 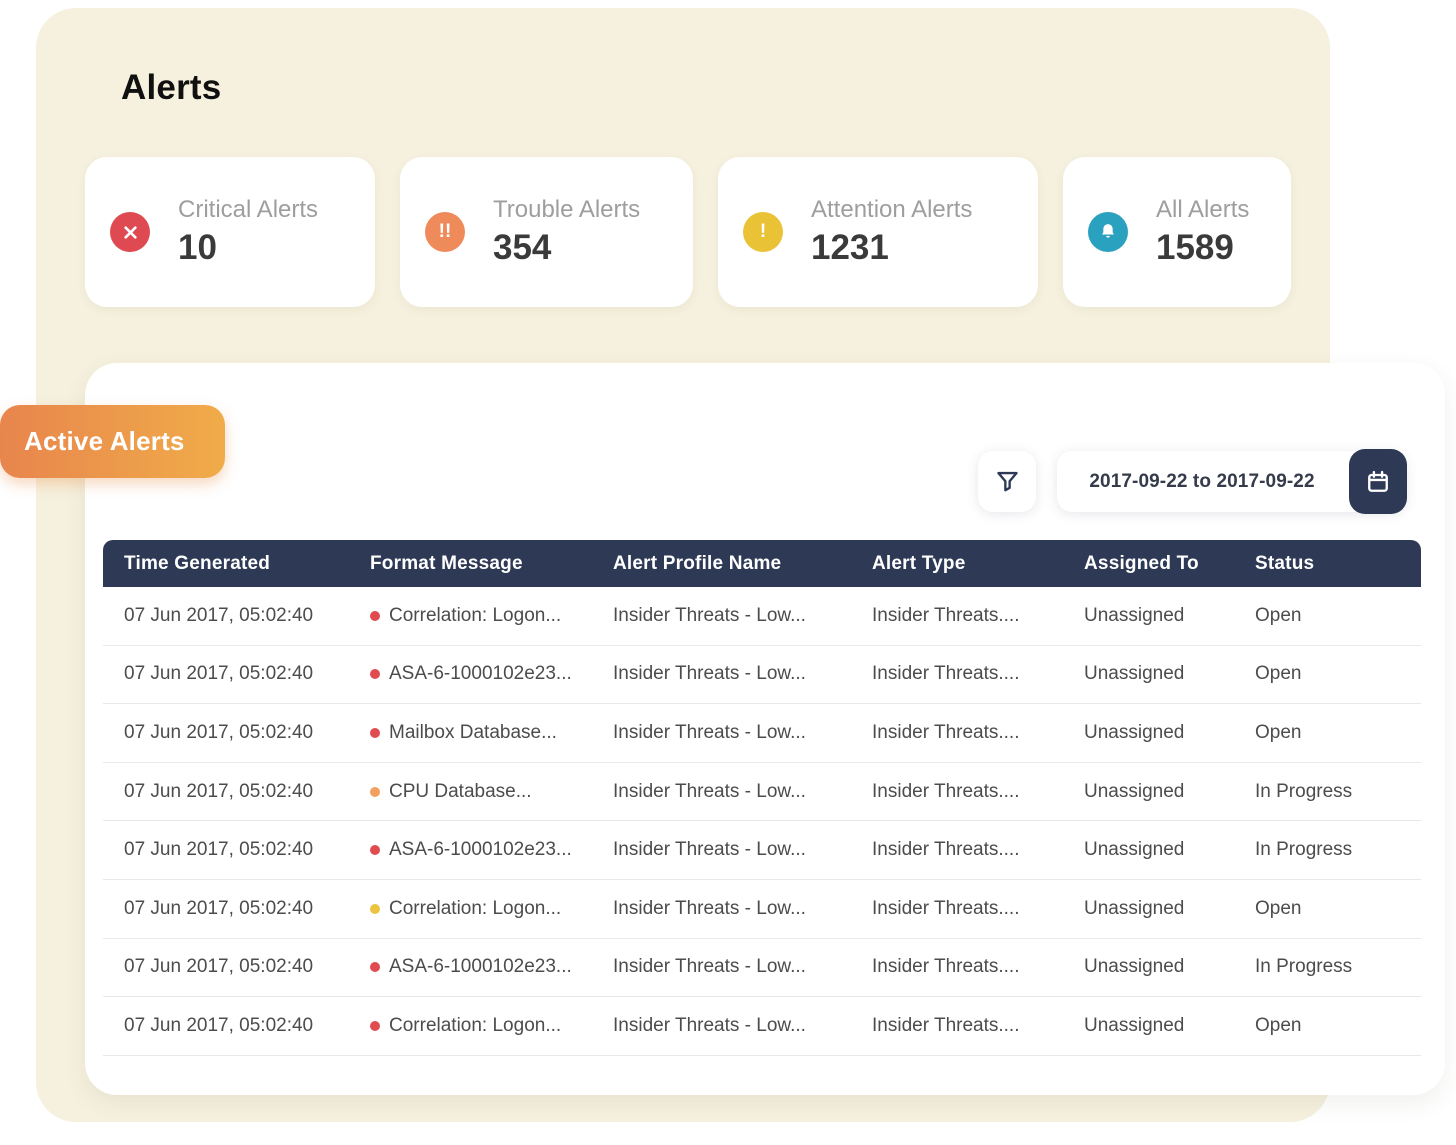 I want to click on double-exclamation-icon: !!, so click(x=445, y=232).